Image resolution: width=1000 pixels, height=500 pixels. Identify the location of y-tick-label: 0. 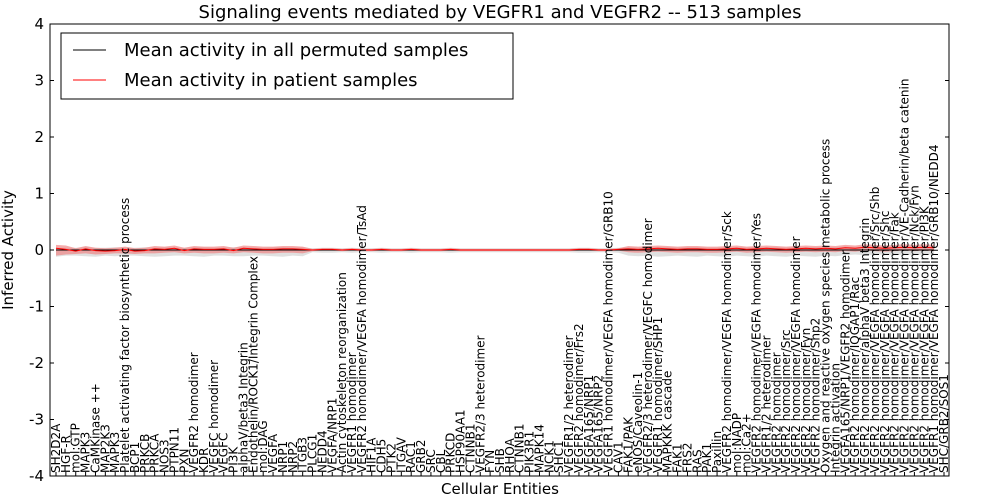
(39, 250).